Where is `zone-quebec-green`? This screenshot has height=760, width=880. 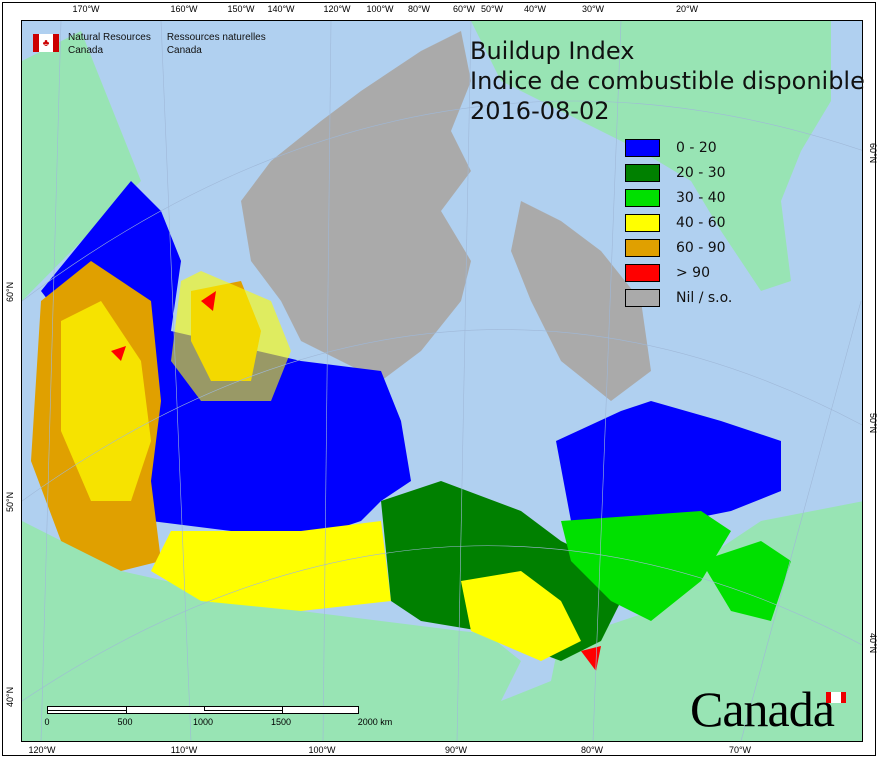
zone-quebec-green is located at coordinates (646, 566).